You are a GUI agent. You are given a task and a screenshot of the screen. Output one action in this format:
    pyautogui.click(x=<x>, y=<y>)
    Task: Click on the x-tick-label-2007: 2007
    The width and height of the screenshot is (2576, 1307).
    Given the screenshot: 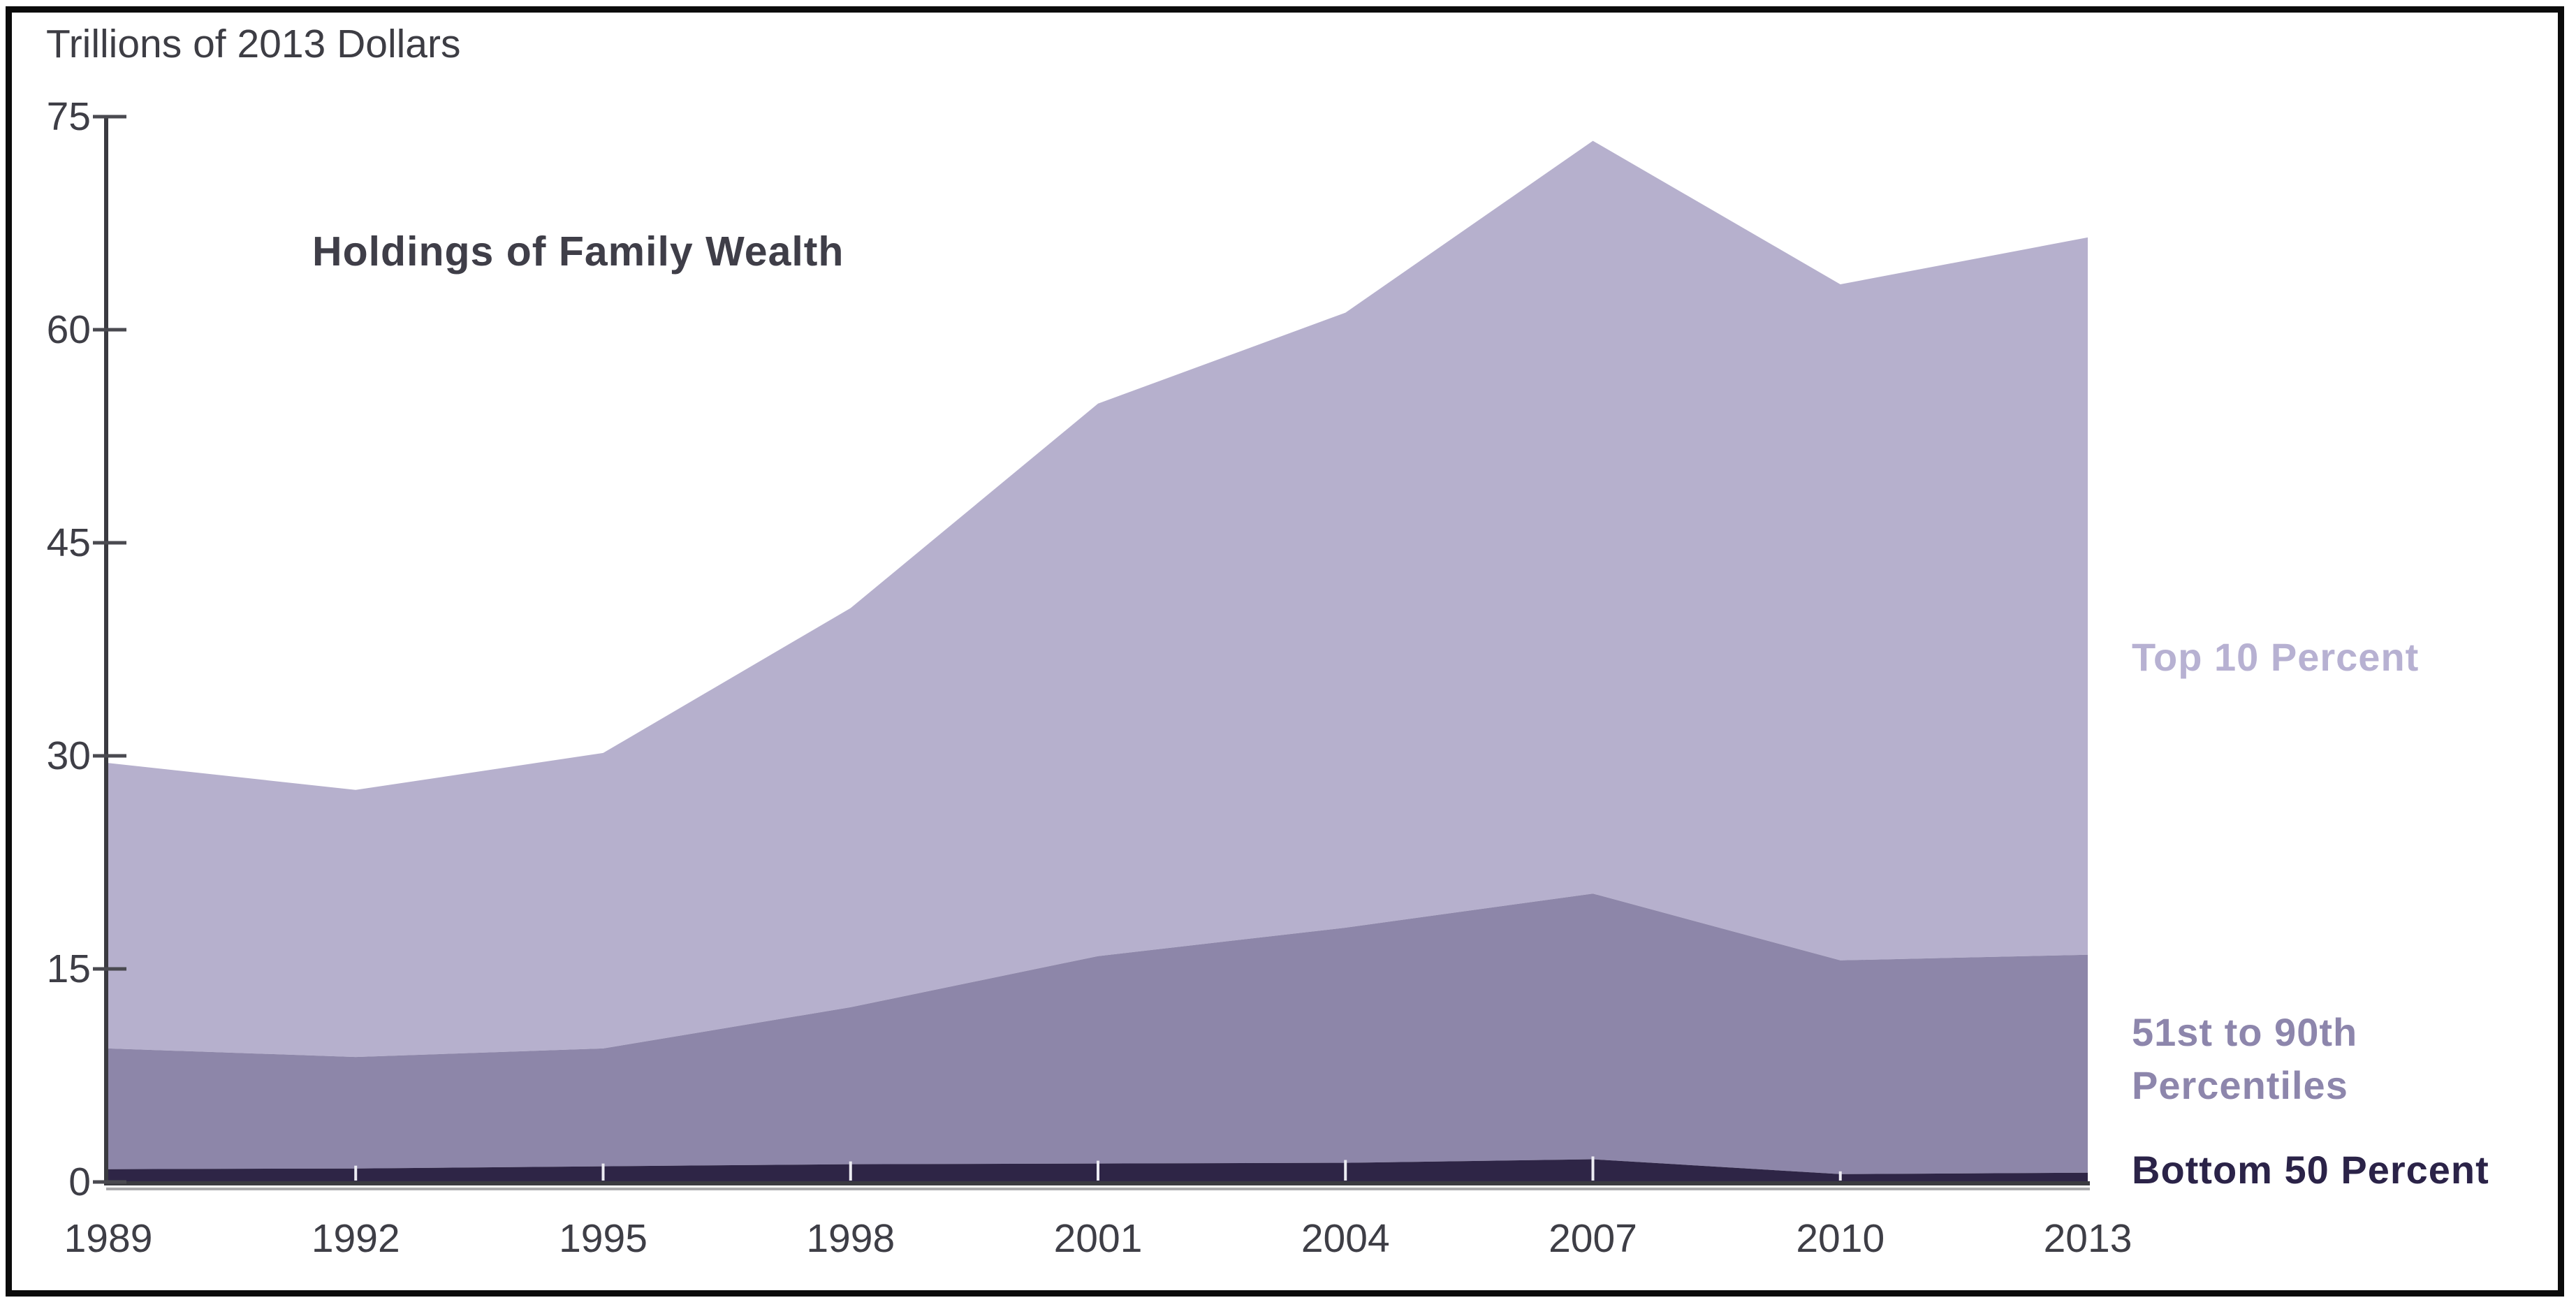 What is the action you would take?
    pyautogui.click(x=1593, y=1239)
    